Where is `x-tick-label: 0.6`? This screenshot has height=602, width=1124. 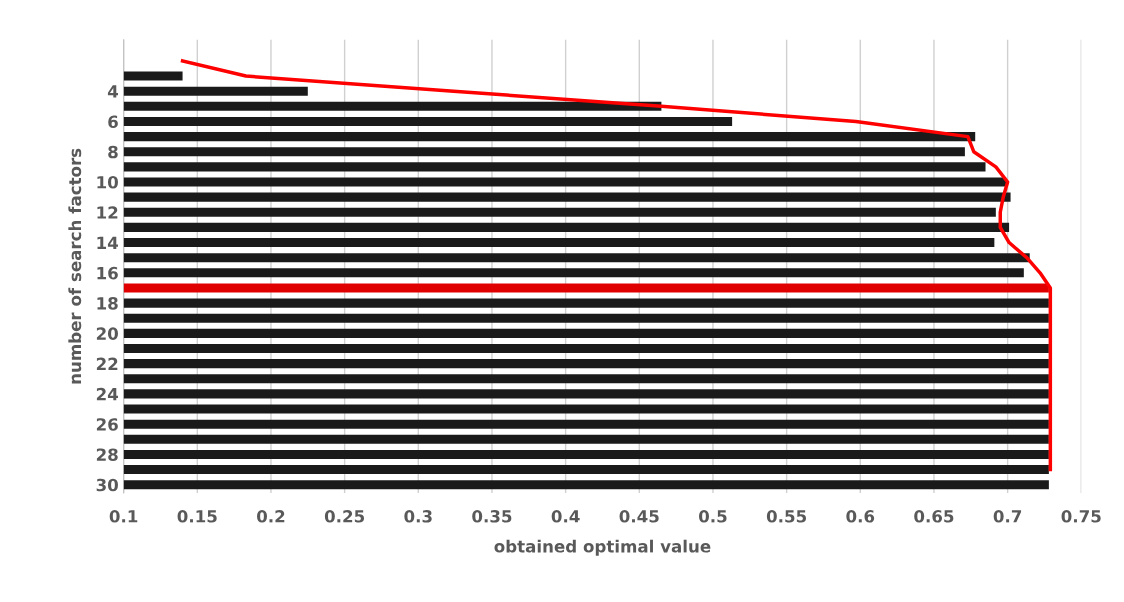 x-tick-label: 0.6 is located at coordinates (860, 516).